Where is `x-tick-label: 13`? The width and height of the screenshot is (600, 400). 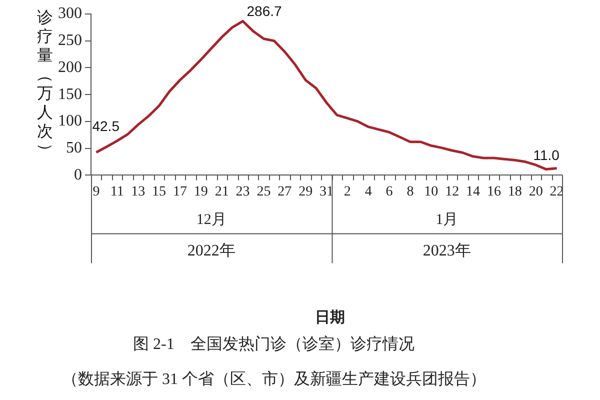
x-tick-label: 13 is located at coordinates (138, 192).